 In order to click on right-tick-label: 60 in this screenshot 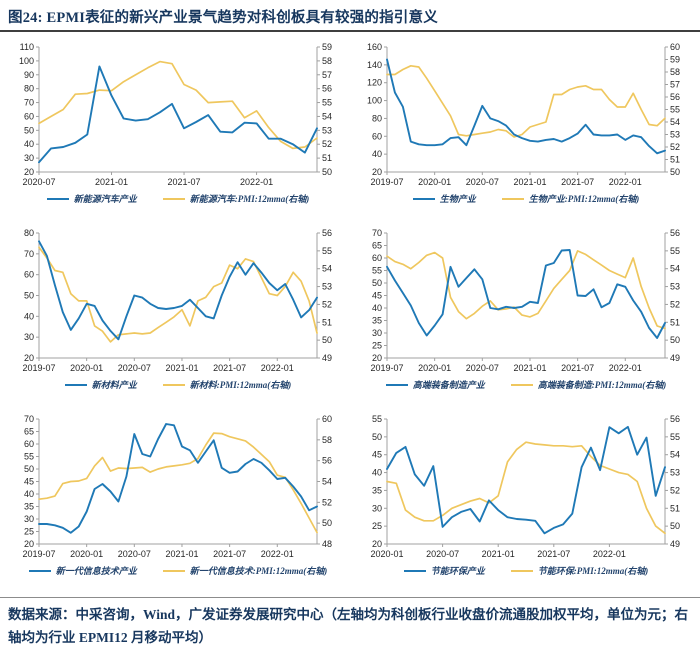, I will do `click(327, 419)`.